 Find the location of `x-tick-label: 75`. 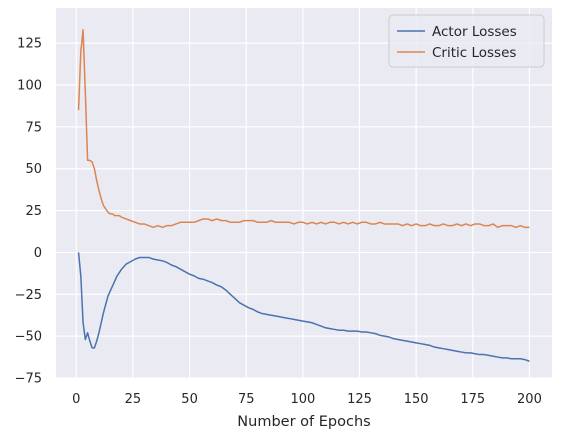

x-tick-label: 75 is located at coordinates (246, 399).